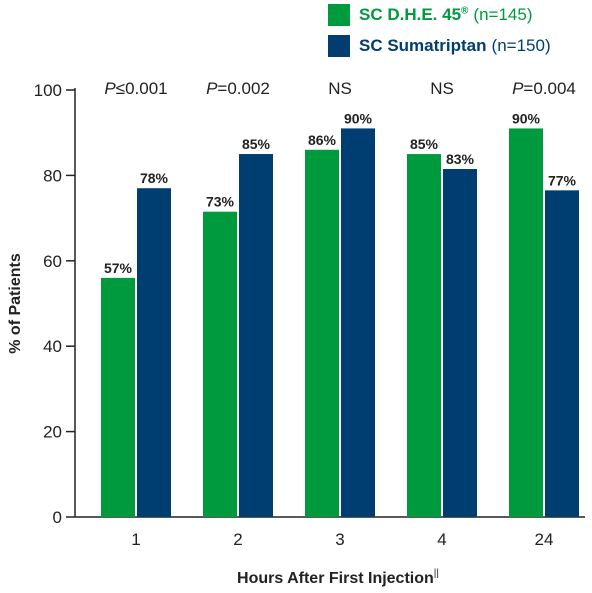 Image resolution: width=592 pixels, height=593 pixels. What do you see at coordinates (423, 45) in the screenshot?
I see `legend-label-sumatriptan: SC Sumatriptan` at bounding box center [423, 45].